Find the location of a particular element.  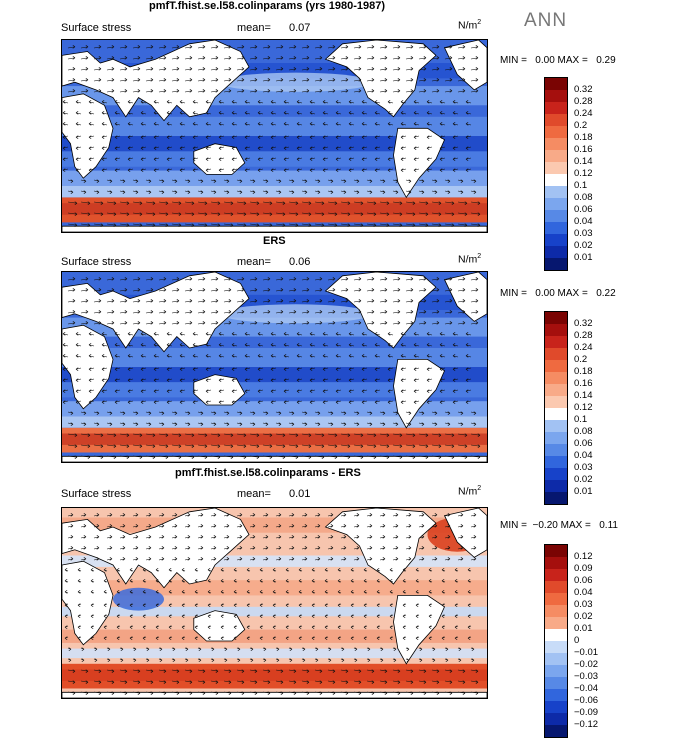

colorbar-tick-label: −0.02 is located at coordinates (586, 664).